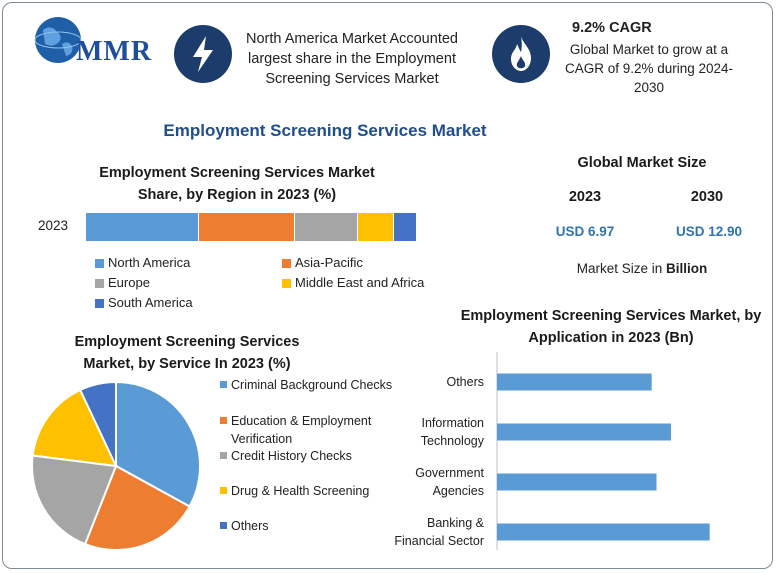 The height and width of the screenshot is (573, 777). What do you see at coordinates (291, 456) in the screenshot?
I see `service-legend-label-credit-history-checks: Credit History Checks` at bounding box center [291, 456].